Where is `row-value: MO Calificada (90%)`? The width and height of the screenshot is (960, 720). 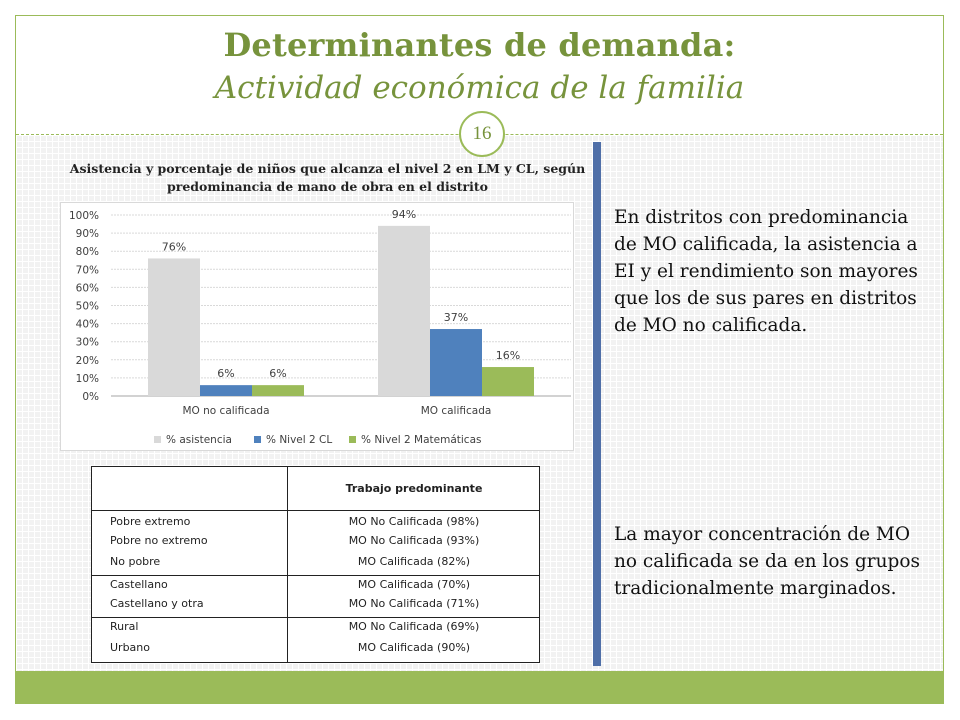 row-value: MO Calificada (90%) is located at coordinates (414, 647).